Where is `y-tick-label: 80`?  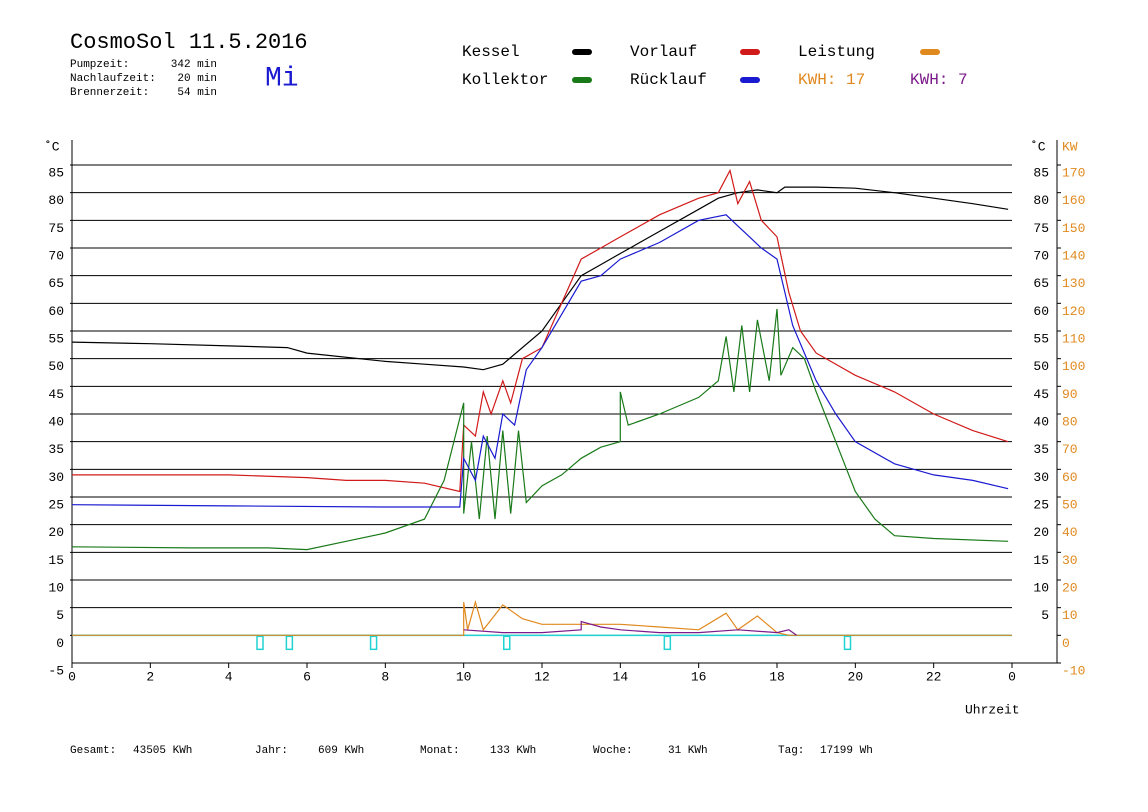 y-tick-label: 80 is located at coordinates (56, 200).